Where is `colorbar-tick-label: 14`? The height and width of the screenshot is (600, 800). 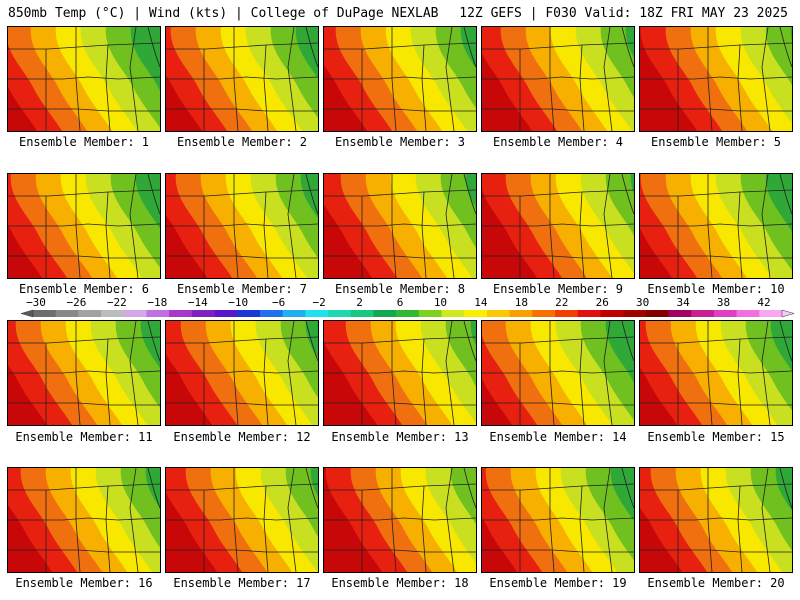
colorbar-tick-label: 14 is located at coordinates (481, 302).